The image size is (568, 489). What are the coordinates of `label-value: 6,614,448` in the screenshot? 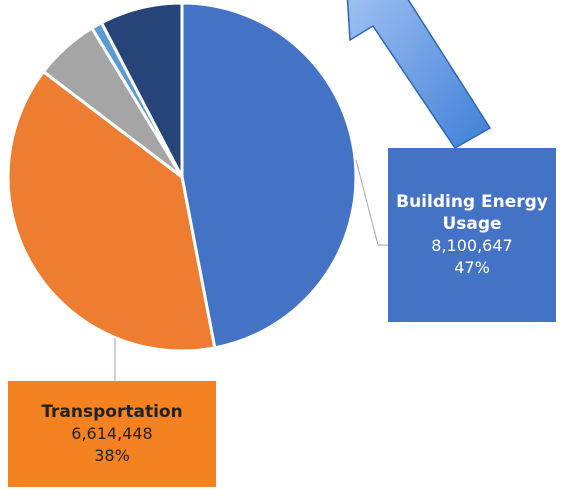 It's located at (112, 433).